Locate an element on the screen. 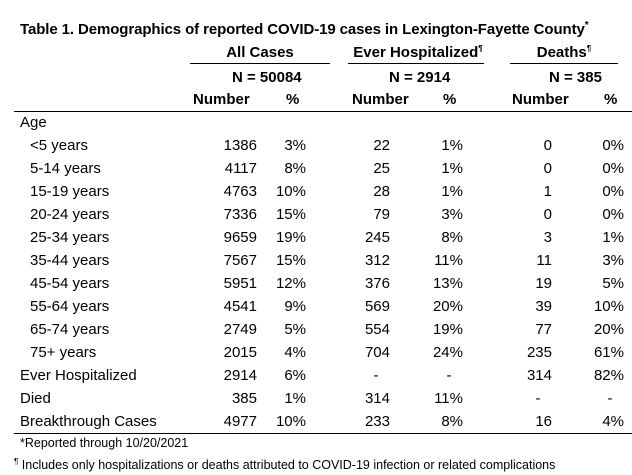 This screenshot has width=632, height=475. col-header-all-percent: % is located at coordinates (293, 99).